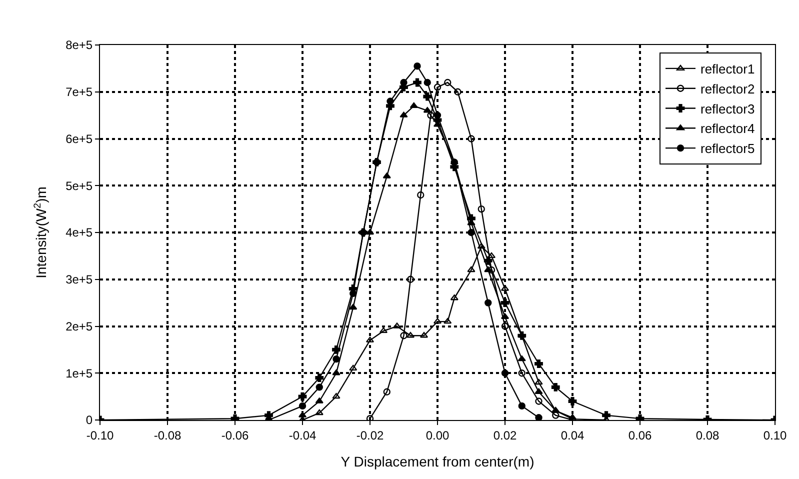 This screenshot has width=799, height=479. Describe the element at coordinates (79, 233) in the screenshot. I see `y-tick-label: 4e+5` at that location.